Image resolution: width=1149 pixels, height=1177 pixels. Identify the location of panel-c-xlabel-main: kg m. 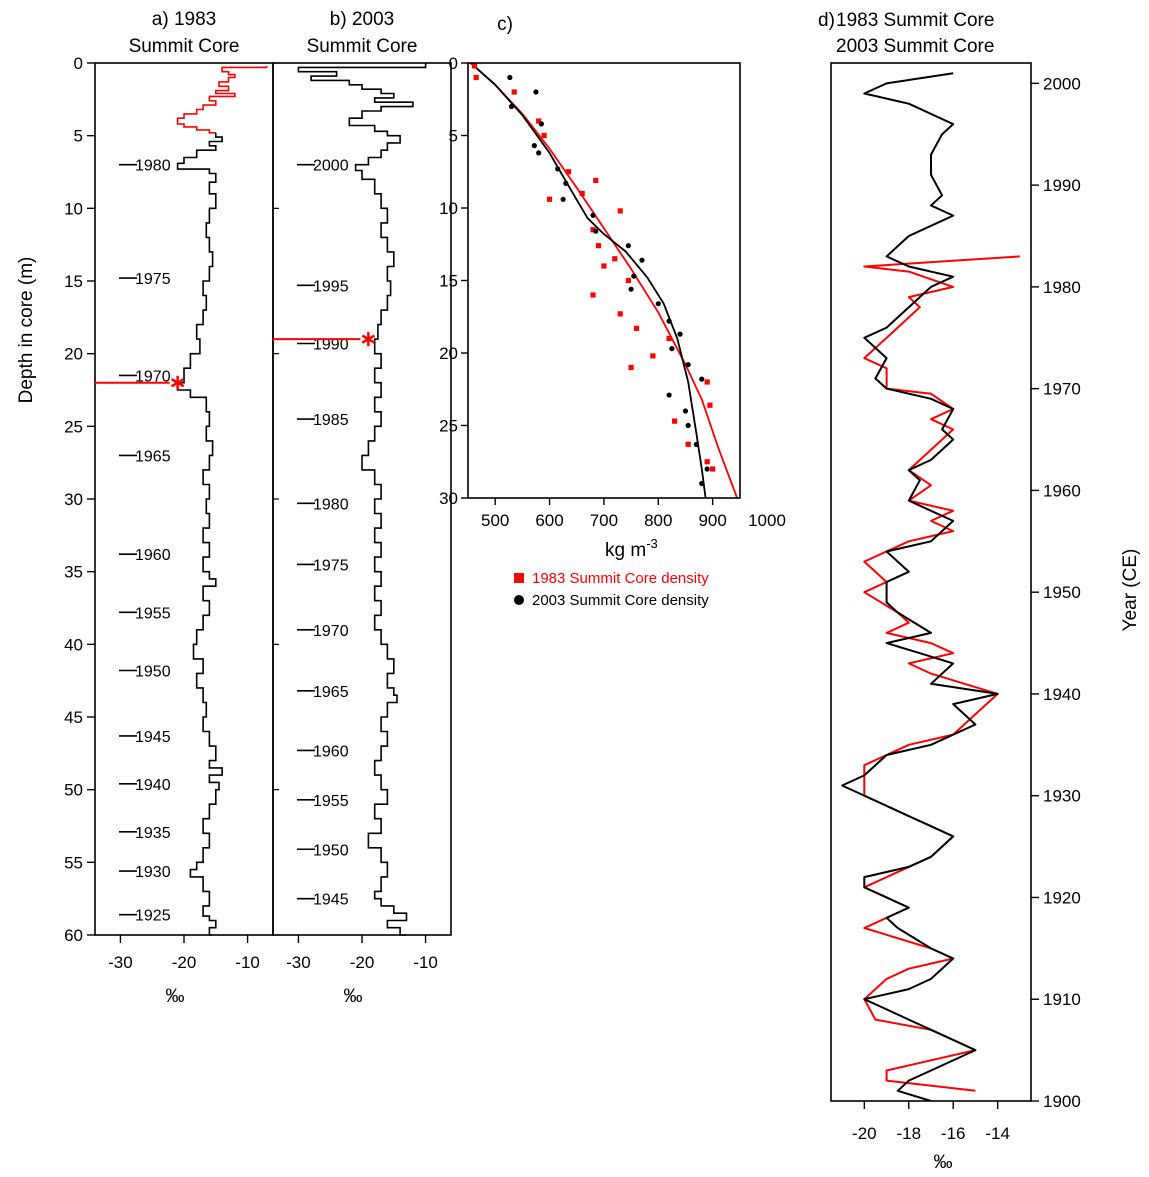
(625, 550).